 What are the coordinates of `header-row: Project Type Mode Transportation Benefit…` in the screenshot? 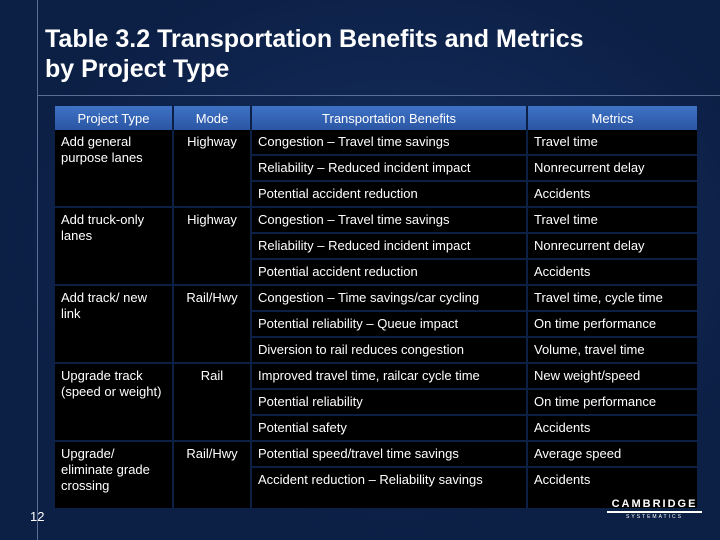 It's located at (376, 118).